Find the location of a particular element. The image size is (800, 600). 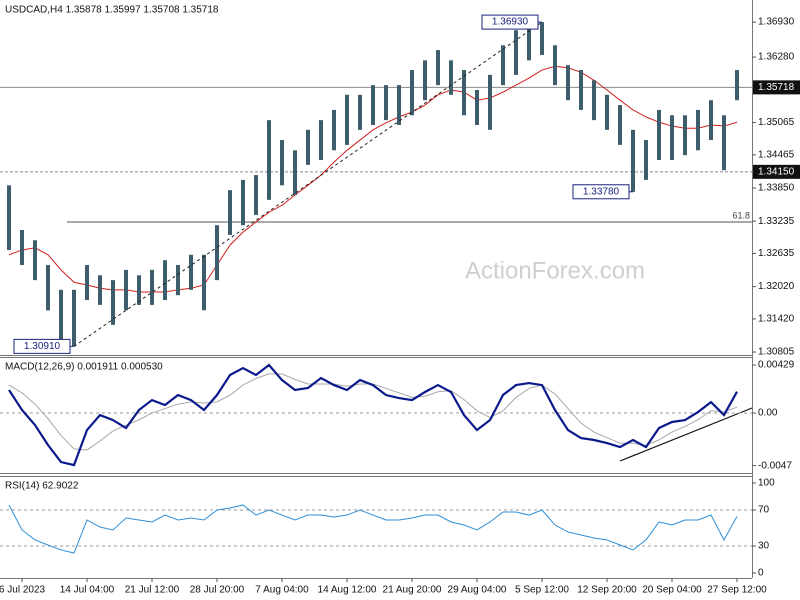

rsi-title: RSI(14) 62.9022 is located at coordinates (42, 486).